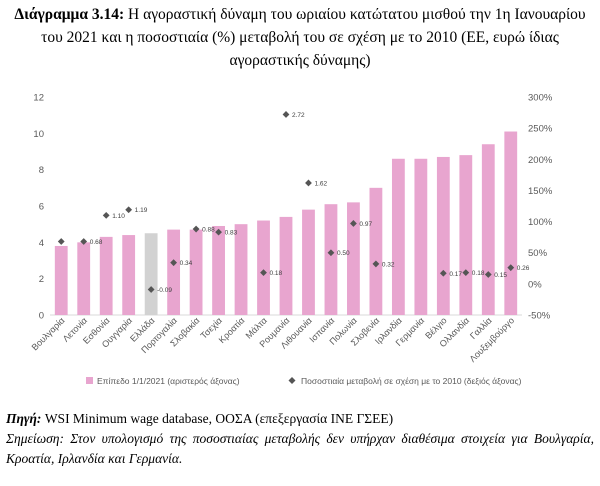 The height and width of the screenshot is (486, 600). I want to click on y-left-tick-label: 0, so click(41, 316).